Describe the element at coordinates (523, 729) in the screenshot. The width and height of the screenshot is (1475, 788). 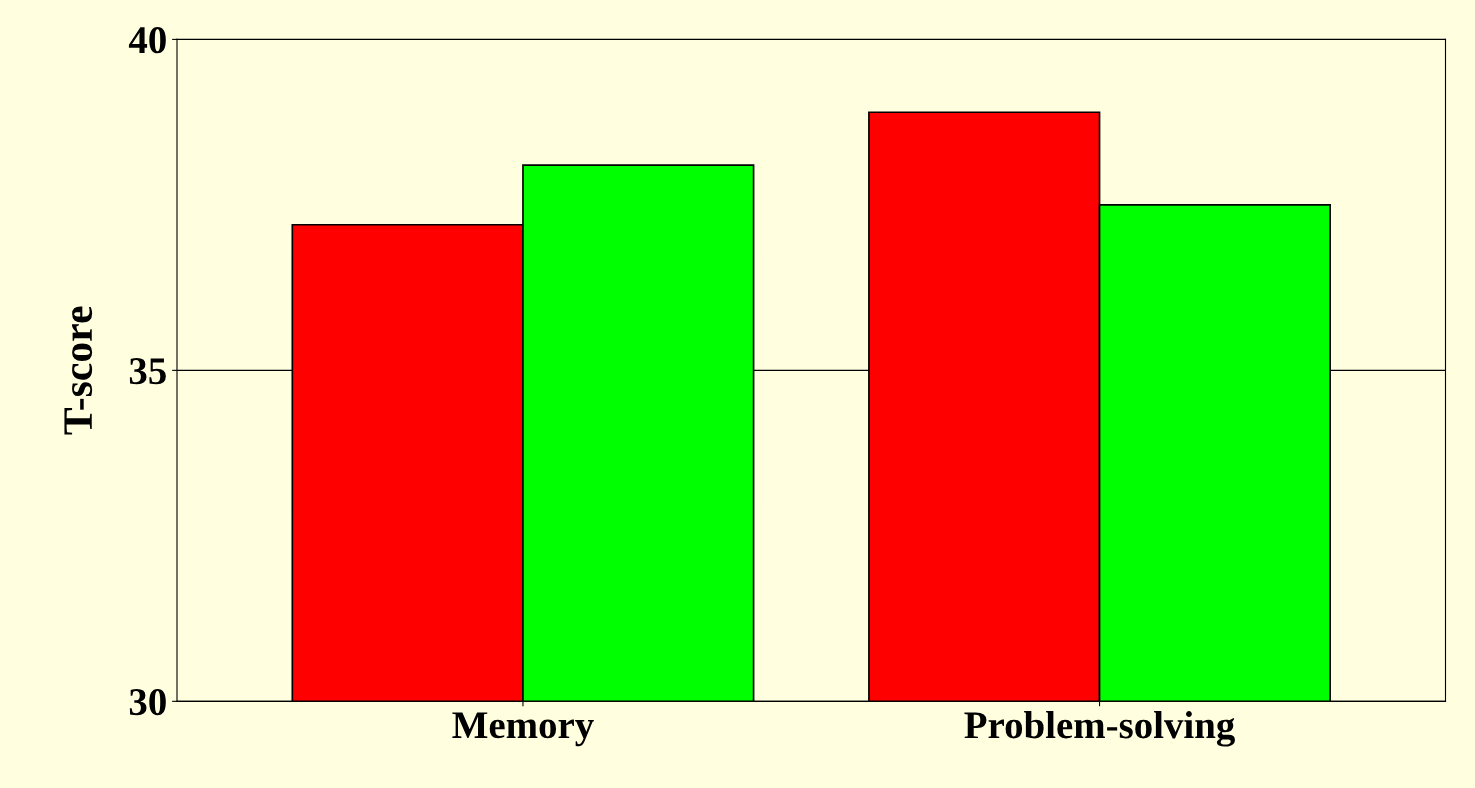
I see `x-tick-label: Memory` at that location.